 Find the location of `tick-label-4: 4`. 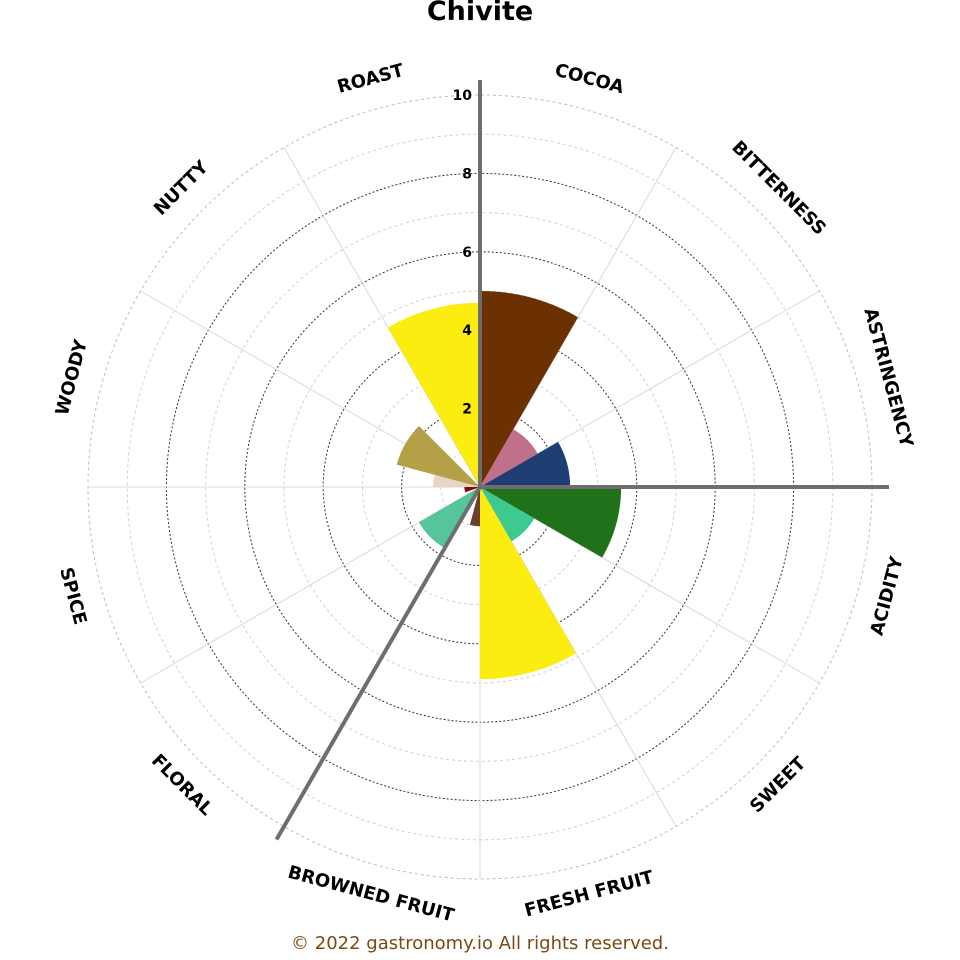

tick-label-4: 4 is located at coordinates (467, 331).